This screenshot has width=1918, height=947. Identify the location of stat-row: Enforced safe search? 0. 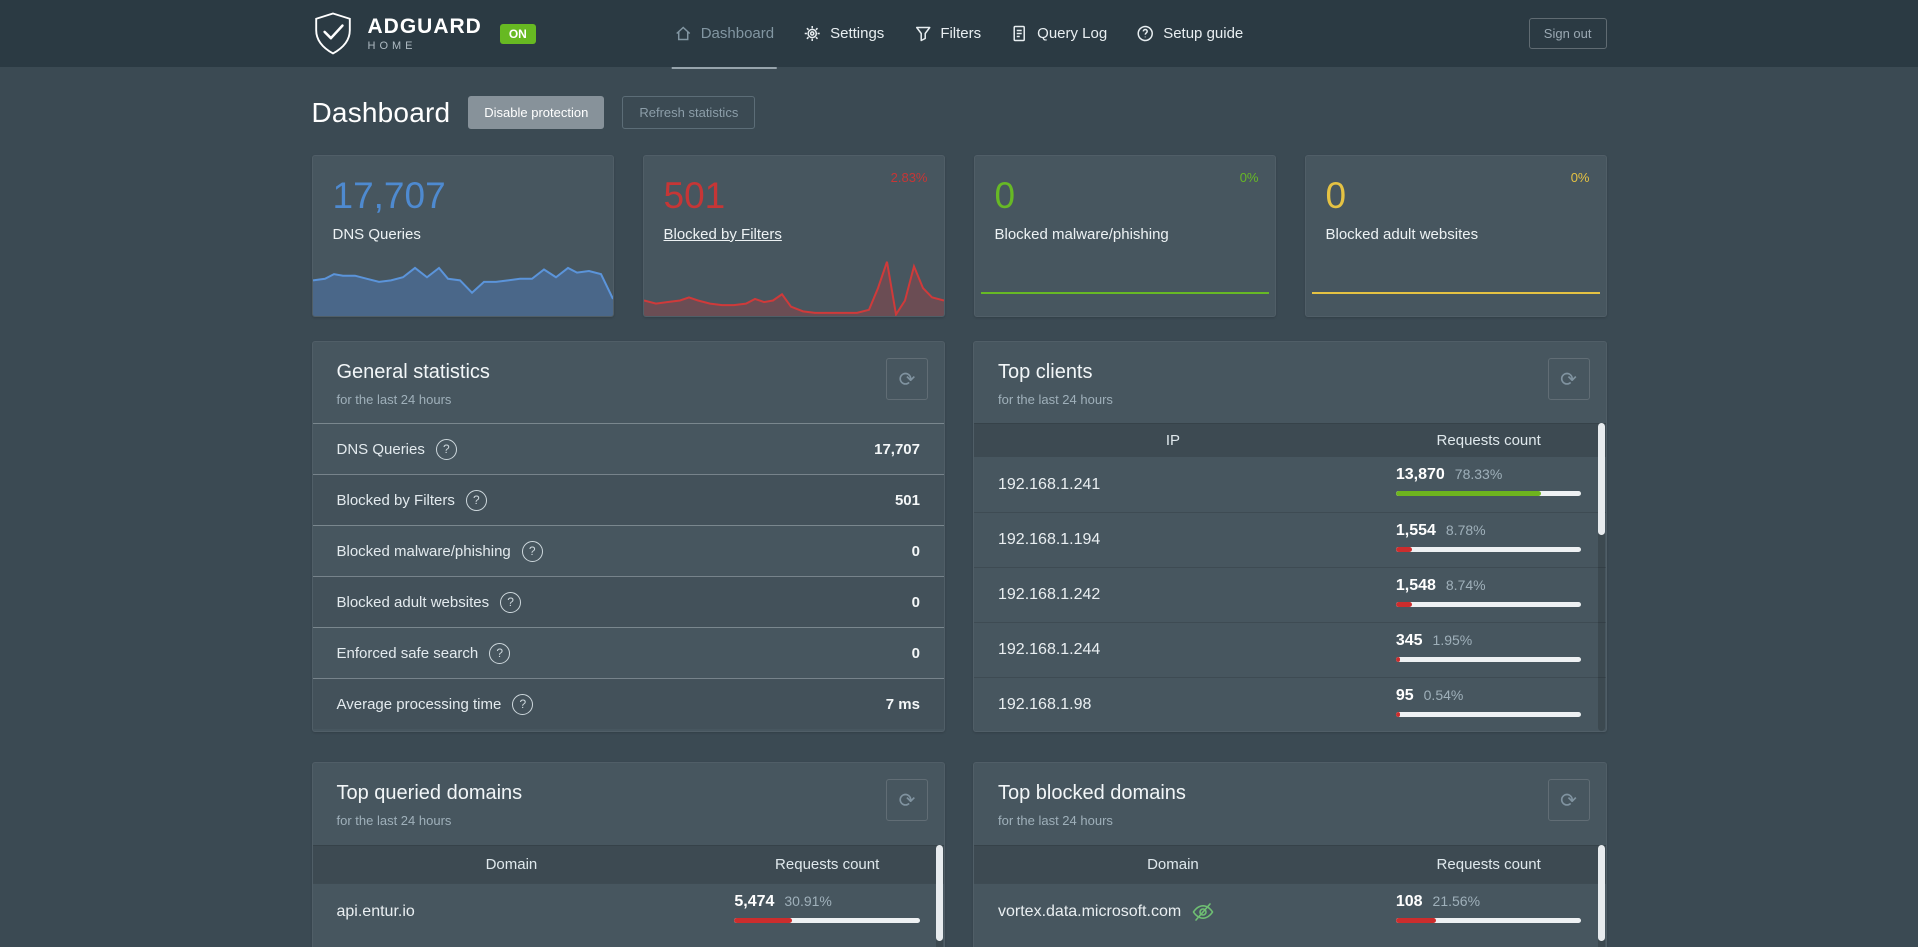
(628, 652).